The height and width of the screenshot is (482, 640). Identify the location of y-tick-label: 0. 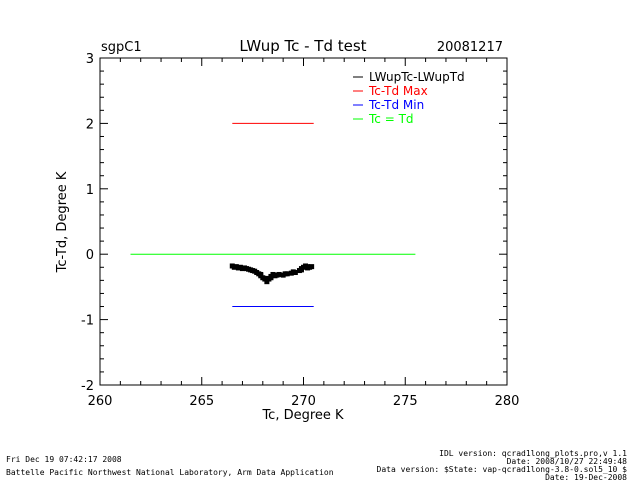
(90, 255).